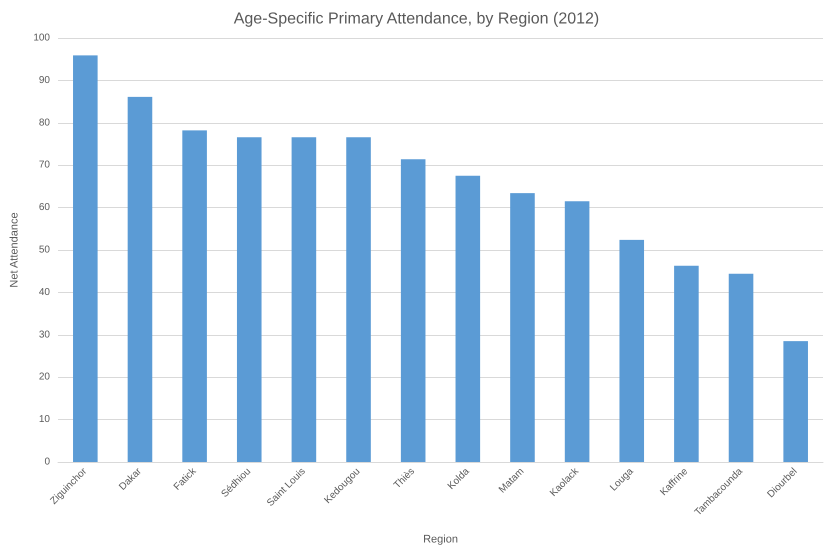 Image resolution: width=833 pixels, height=550 pixels. Describe the element at coordinates (417, 19) in the screenshot. I see `chart-title: Age-Specific Primary Attendance, by Region (2012)` at that location.